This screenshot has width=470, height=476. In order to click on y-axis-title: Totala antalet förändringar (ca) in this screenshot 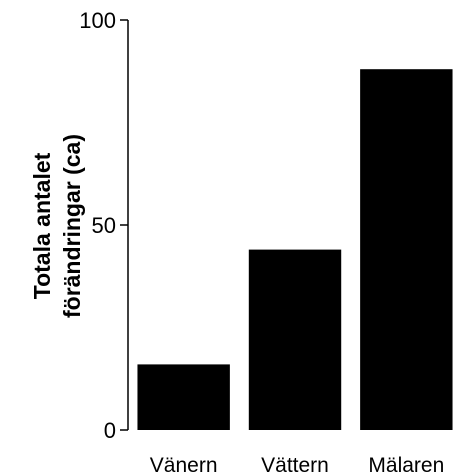, I will do `click(57, 226)`.